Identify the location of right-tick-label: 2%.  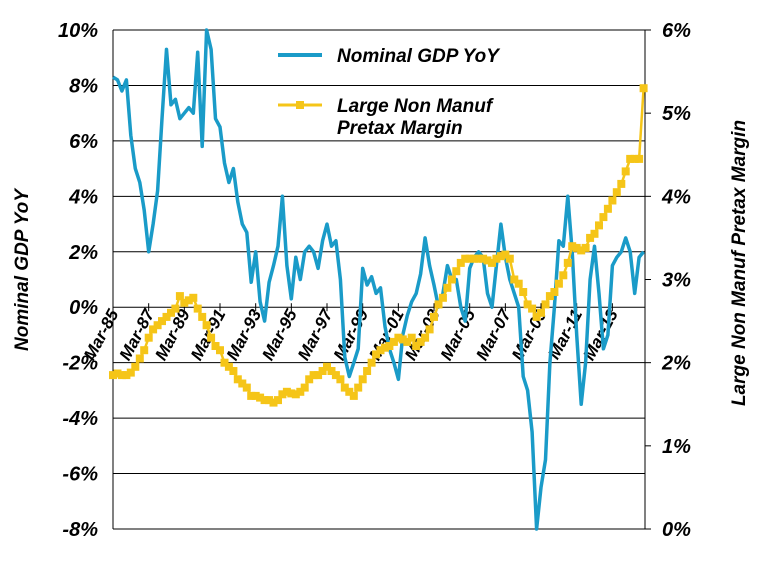
(676, 364).